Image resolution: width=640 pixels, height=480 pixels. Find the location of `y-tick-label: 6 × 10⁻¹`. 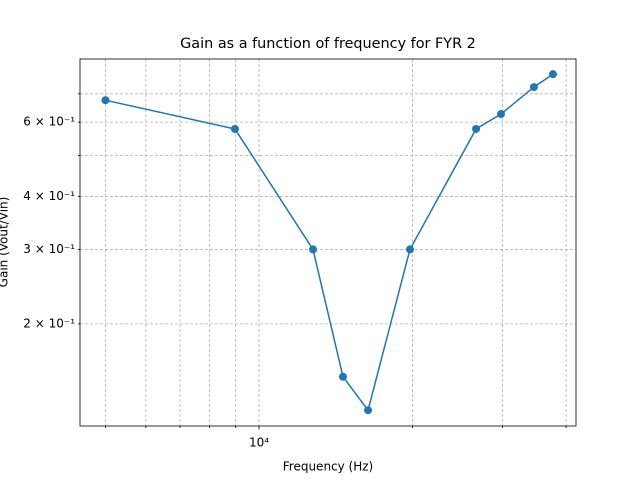

y-tick-label: 6 × 10⁻¹ is located at coordinates (49, 122).